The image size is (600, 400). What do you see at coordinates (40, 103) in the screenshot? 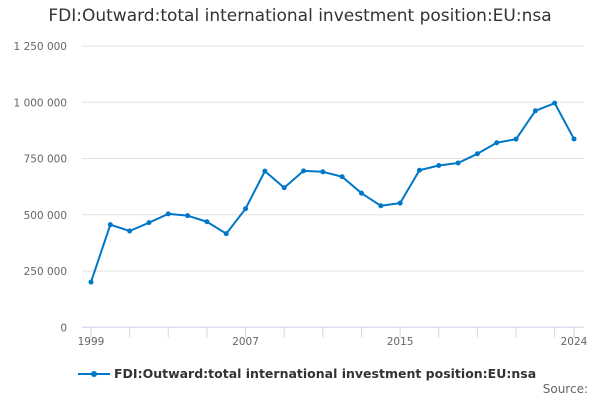
I see `y-tick-label: 1 000 000` at bounding box center [40, 103].